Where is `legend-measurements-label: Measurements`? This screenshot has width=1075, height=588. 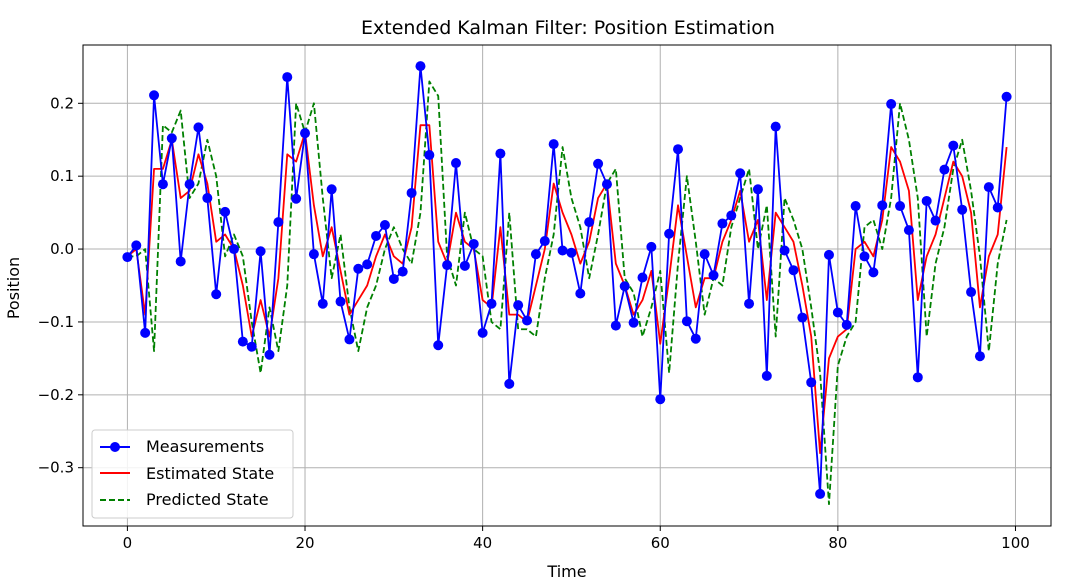 legend-measurements-label: Measurements is located at coordinates (205, 446).